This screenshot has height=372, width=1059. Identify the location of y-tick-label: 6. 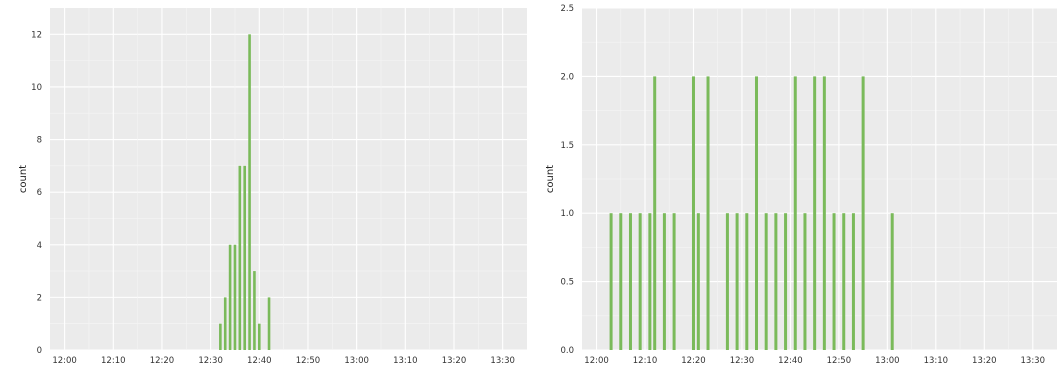
(39, 193).